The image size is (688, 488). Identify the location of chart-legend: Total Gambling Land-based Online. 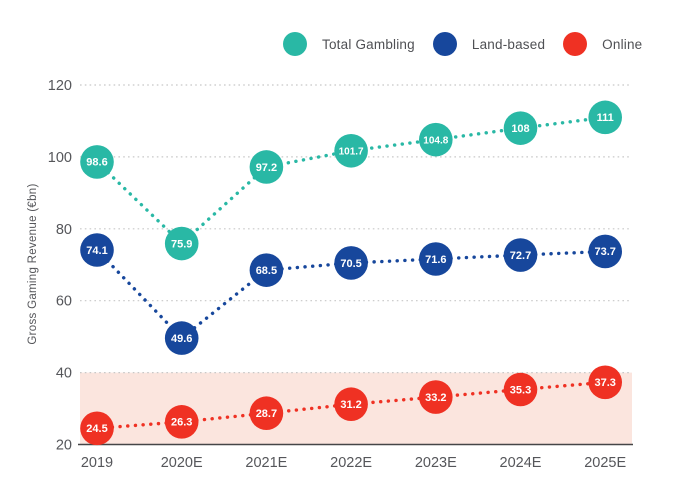
(462, 44).